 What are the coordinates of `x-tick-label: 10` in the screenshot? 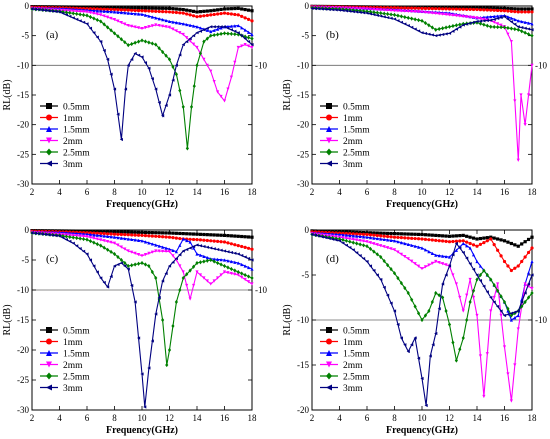 It's located at (423, 192).